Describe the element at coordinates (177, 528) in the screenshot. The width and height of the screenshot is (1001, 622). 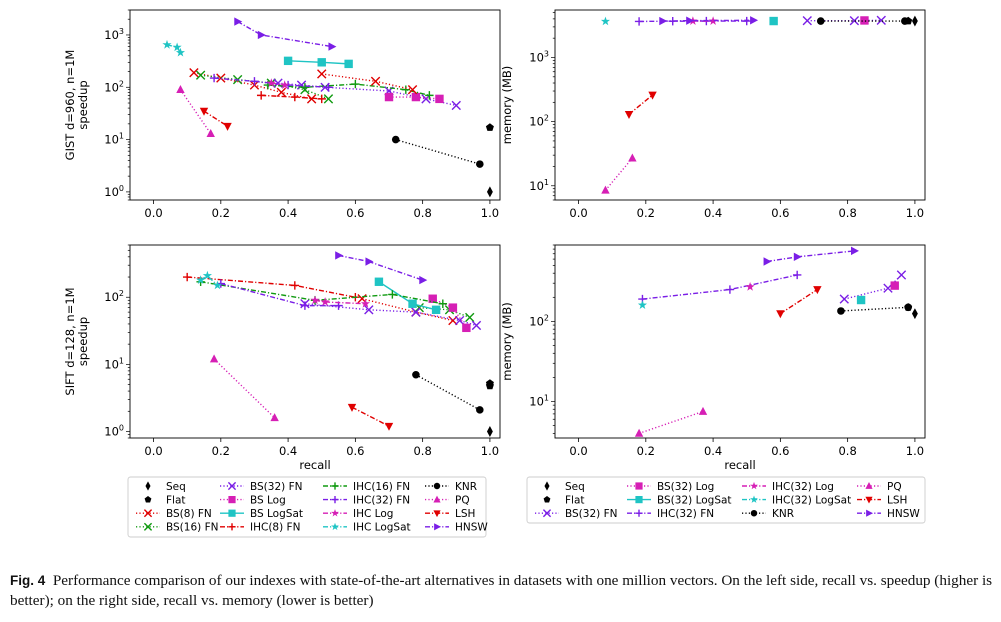
I see `legend-item: BS(16) FN` at that location.